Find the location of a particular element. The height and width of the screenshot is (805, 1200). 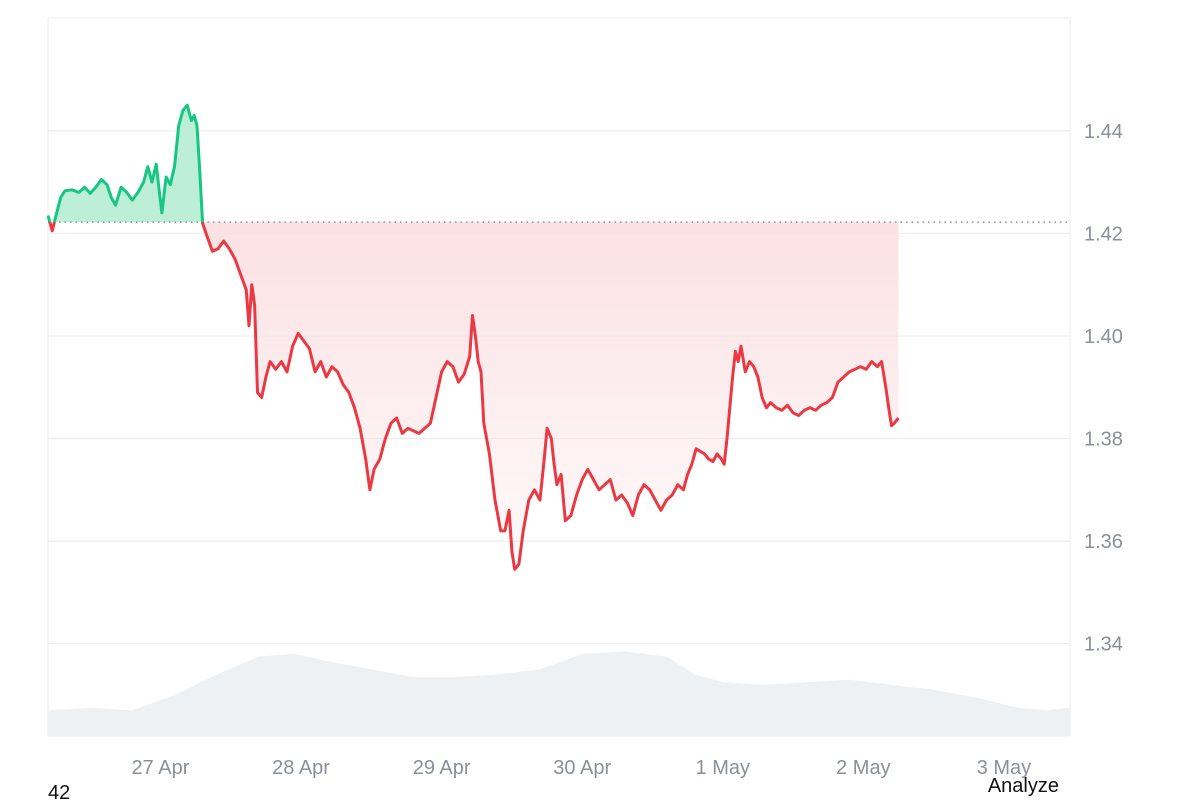

y-tick-label: 1.42 is located at coordinates (1103, 234).